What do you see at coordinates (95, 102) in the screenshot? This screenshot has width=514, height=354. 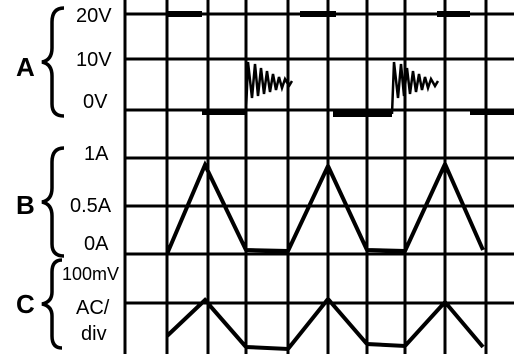 I see `channel-a-label-bottom: 0V` at bounding box center [95, 102].